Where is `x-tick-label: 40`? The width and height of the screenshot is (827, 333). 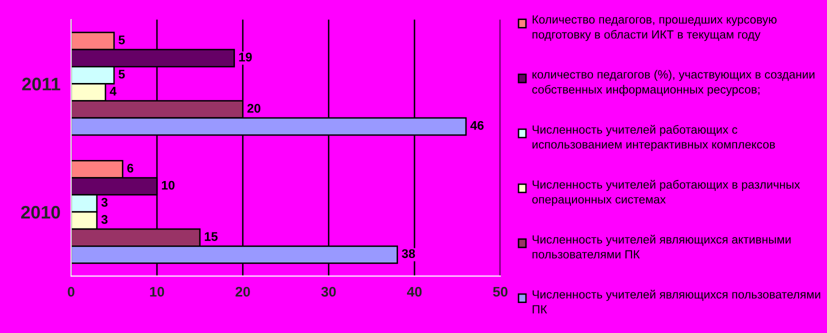 x-tick-label: 40 is located at coordinates (414, 291).